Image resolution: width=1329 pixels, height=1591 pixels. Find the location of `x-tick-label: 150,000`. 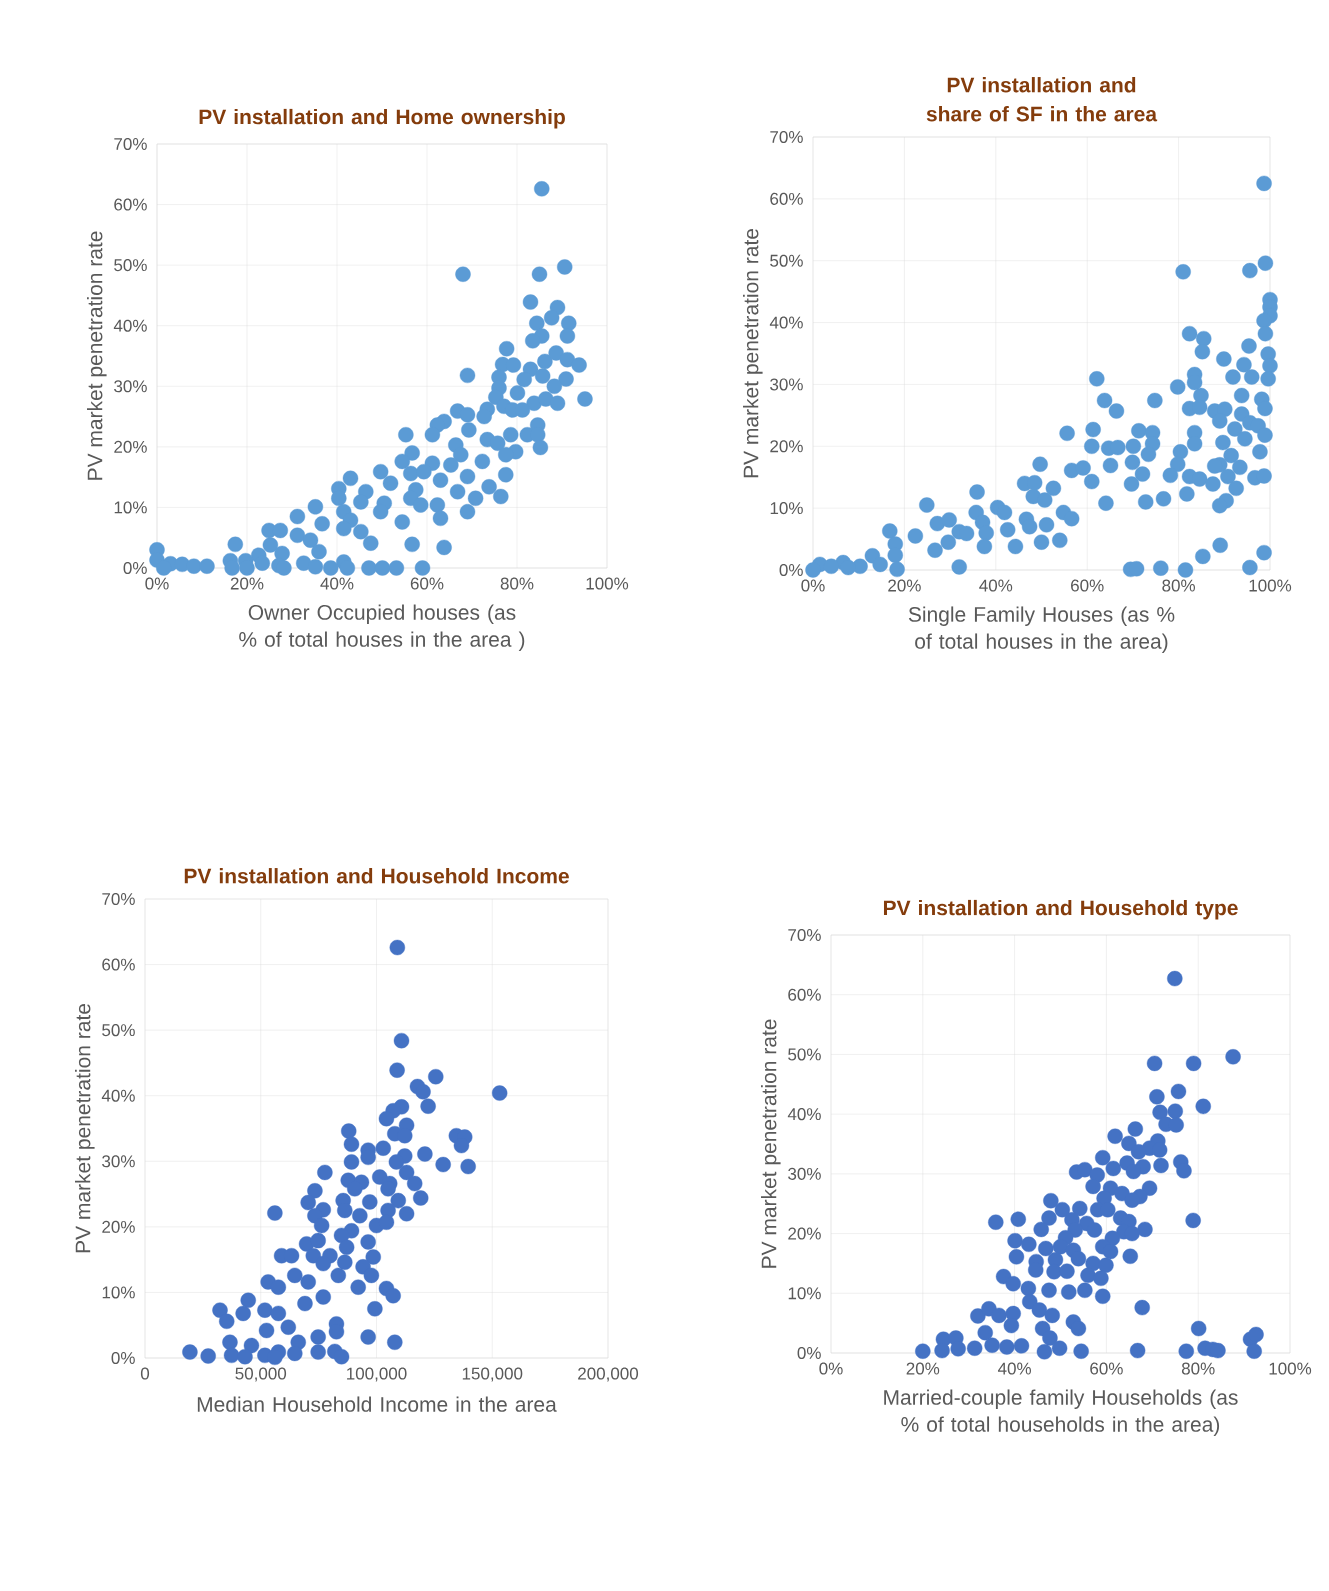

x-tick-label: 150,000 is located at coordinates (492, 1374).